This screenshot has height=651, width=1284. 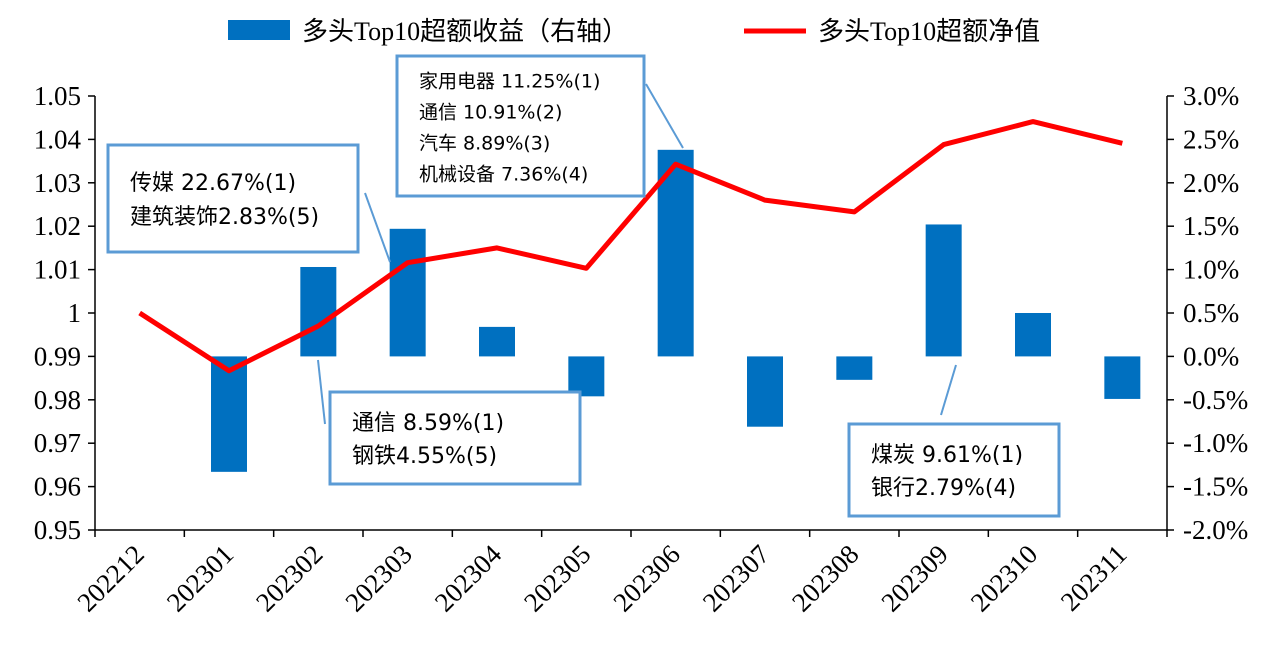 I want to click on legend-bar-label: 多头Top10超额收益（右轴）, so click(x=465, y=31).